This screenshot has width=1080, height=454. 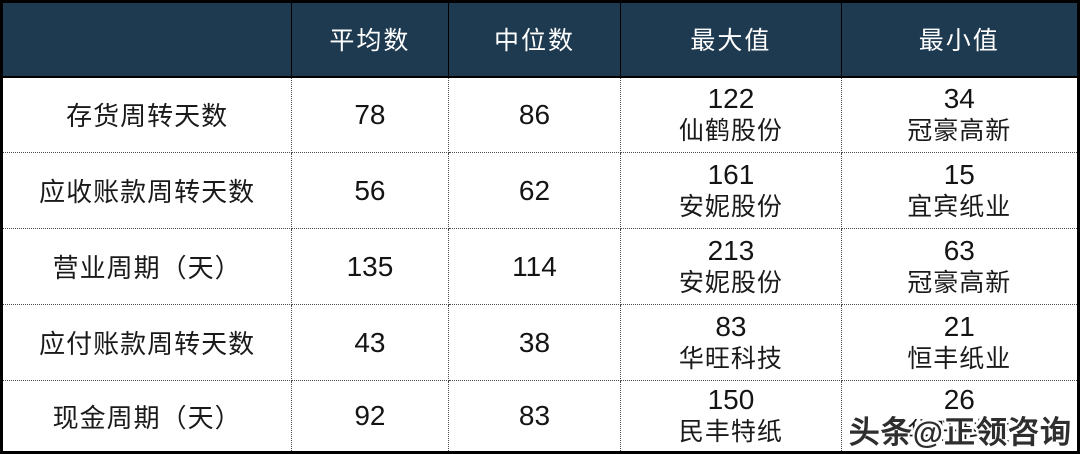 What do you see at coordinates (730, 131) in the screenshot?
I see `max-company: 仙鹤股份` at bounding box center [730, 131].